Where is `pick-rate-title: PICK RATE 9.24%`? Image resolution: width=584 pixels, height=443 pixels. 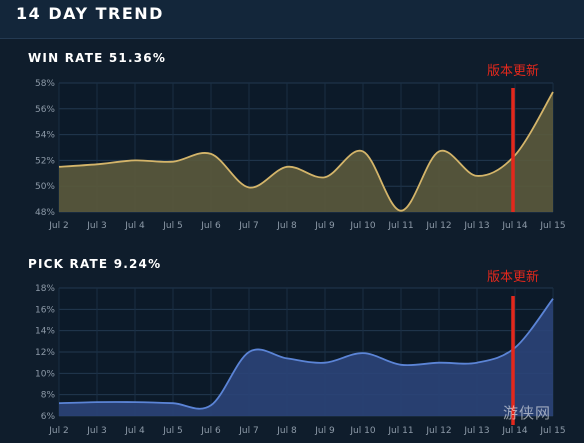
pick-rate-title: PICK RATE 9.24% is located at coordinates (95, 264).